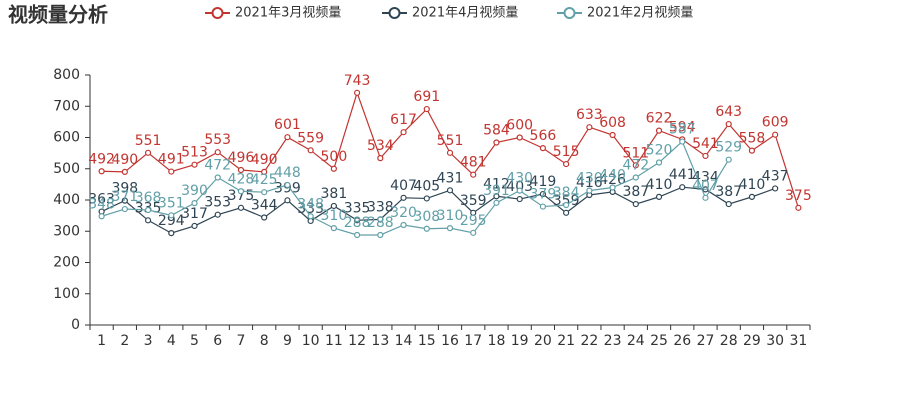 The image size is (900, 400). Describe the element at coordinates (659, 341) in the screenshot. I see `x-tick-label: 25` at that location.